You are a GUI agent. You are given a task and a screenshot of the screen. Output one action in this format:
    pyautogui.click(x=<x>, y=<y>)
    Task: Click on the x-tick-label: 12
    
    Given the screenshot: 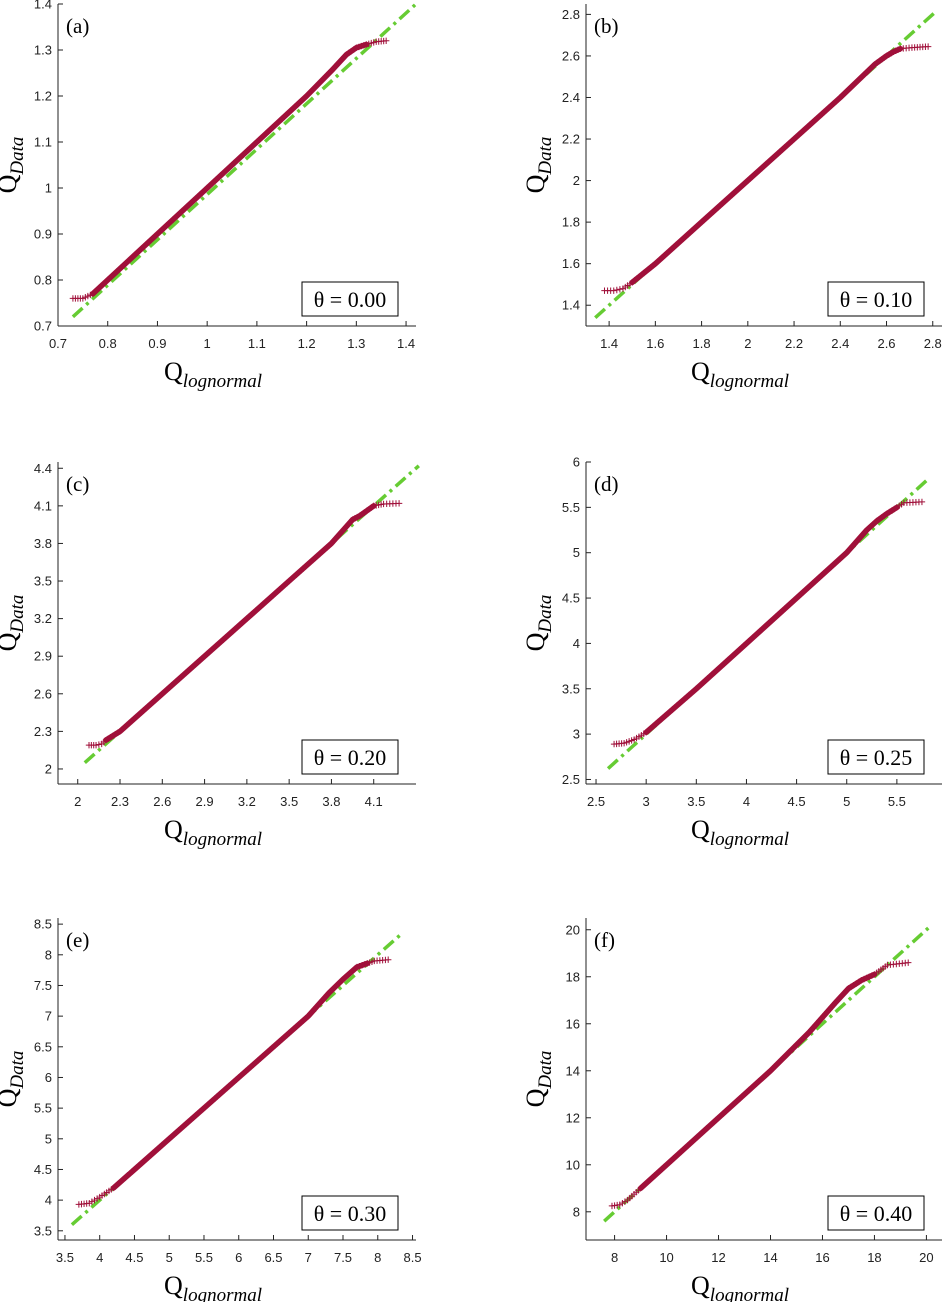 What is the action you would take?
    pyautogui.click(x=718, y=1257)
    